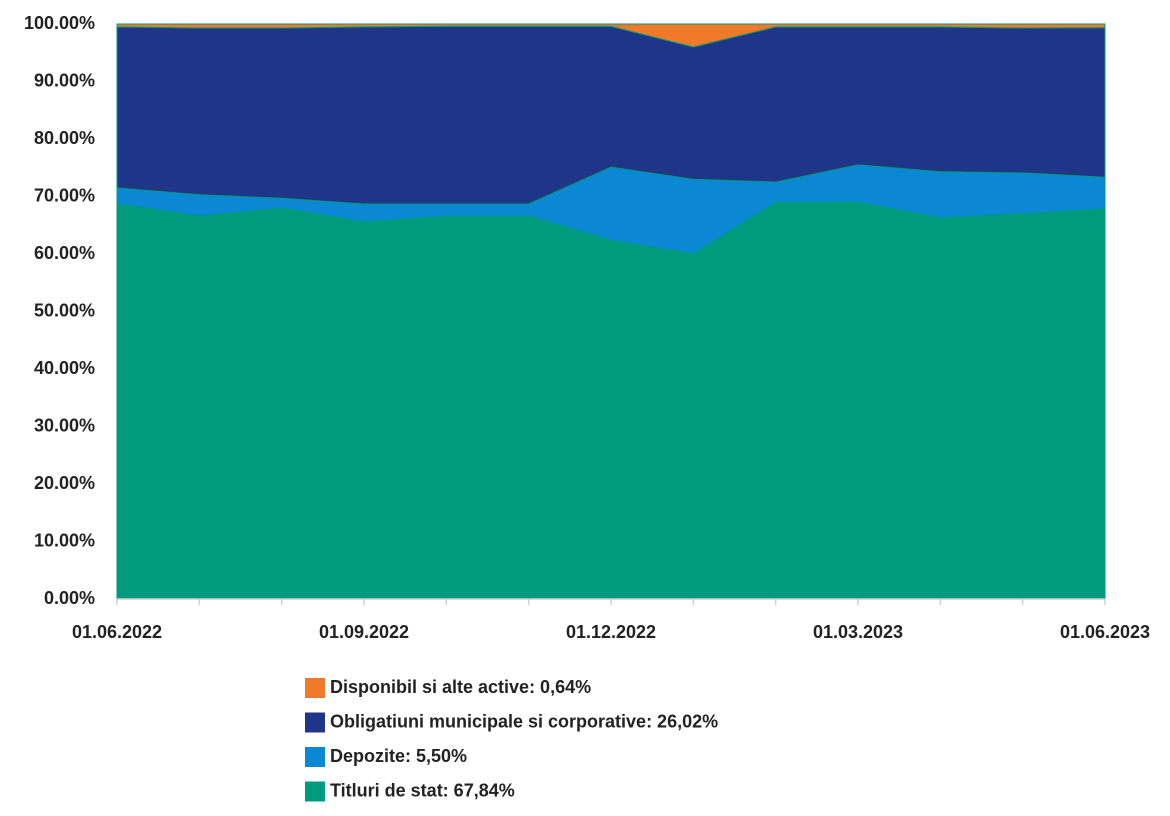  Describe the element at coordinates (1105, 632) in the screenshot. I see `x-tick-label: 01.06.2023` at that location.